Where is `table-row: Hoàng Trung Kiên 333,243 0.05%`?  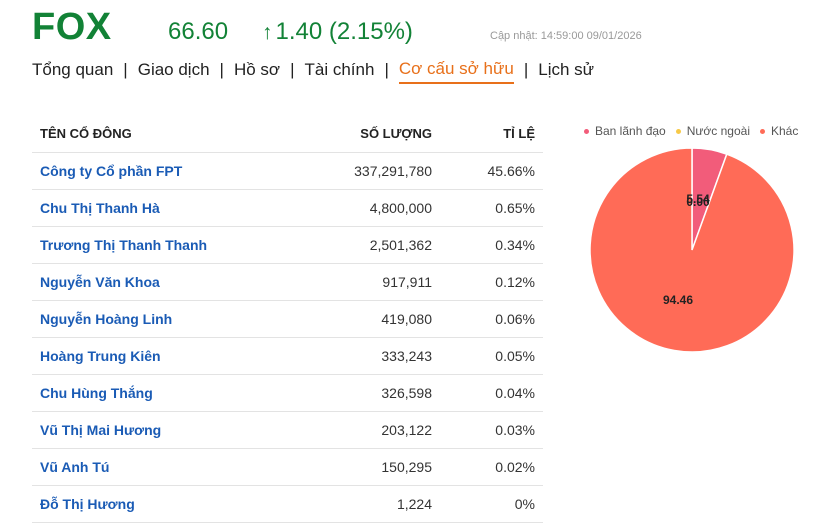 table-row: Hoàng Trung Kiên 333,243 0.05% is located at coordinates (287, 356).